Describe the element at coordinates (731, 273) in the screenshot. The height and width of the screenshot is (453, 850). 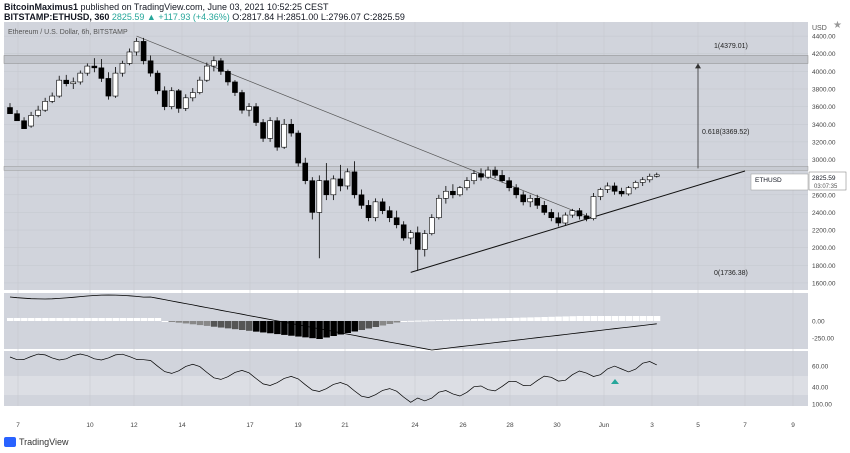
I see `fib-bottom-label: 0(1736.38)` at that location.